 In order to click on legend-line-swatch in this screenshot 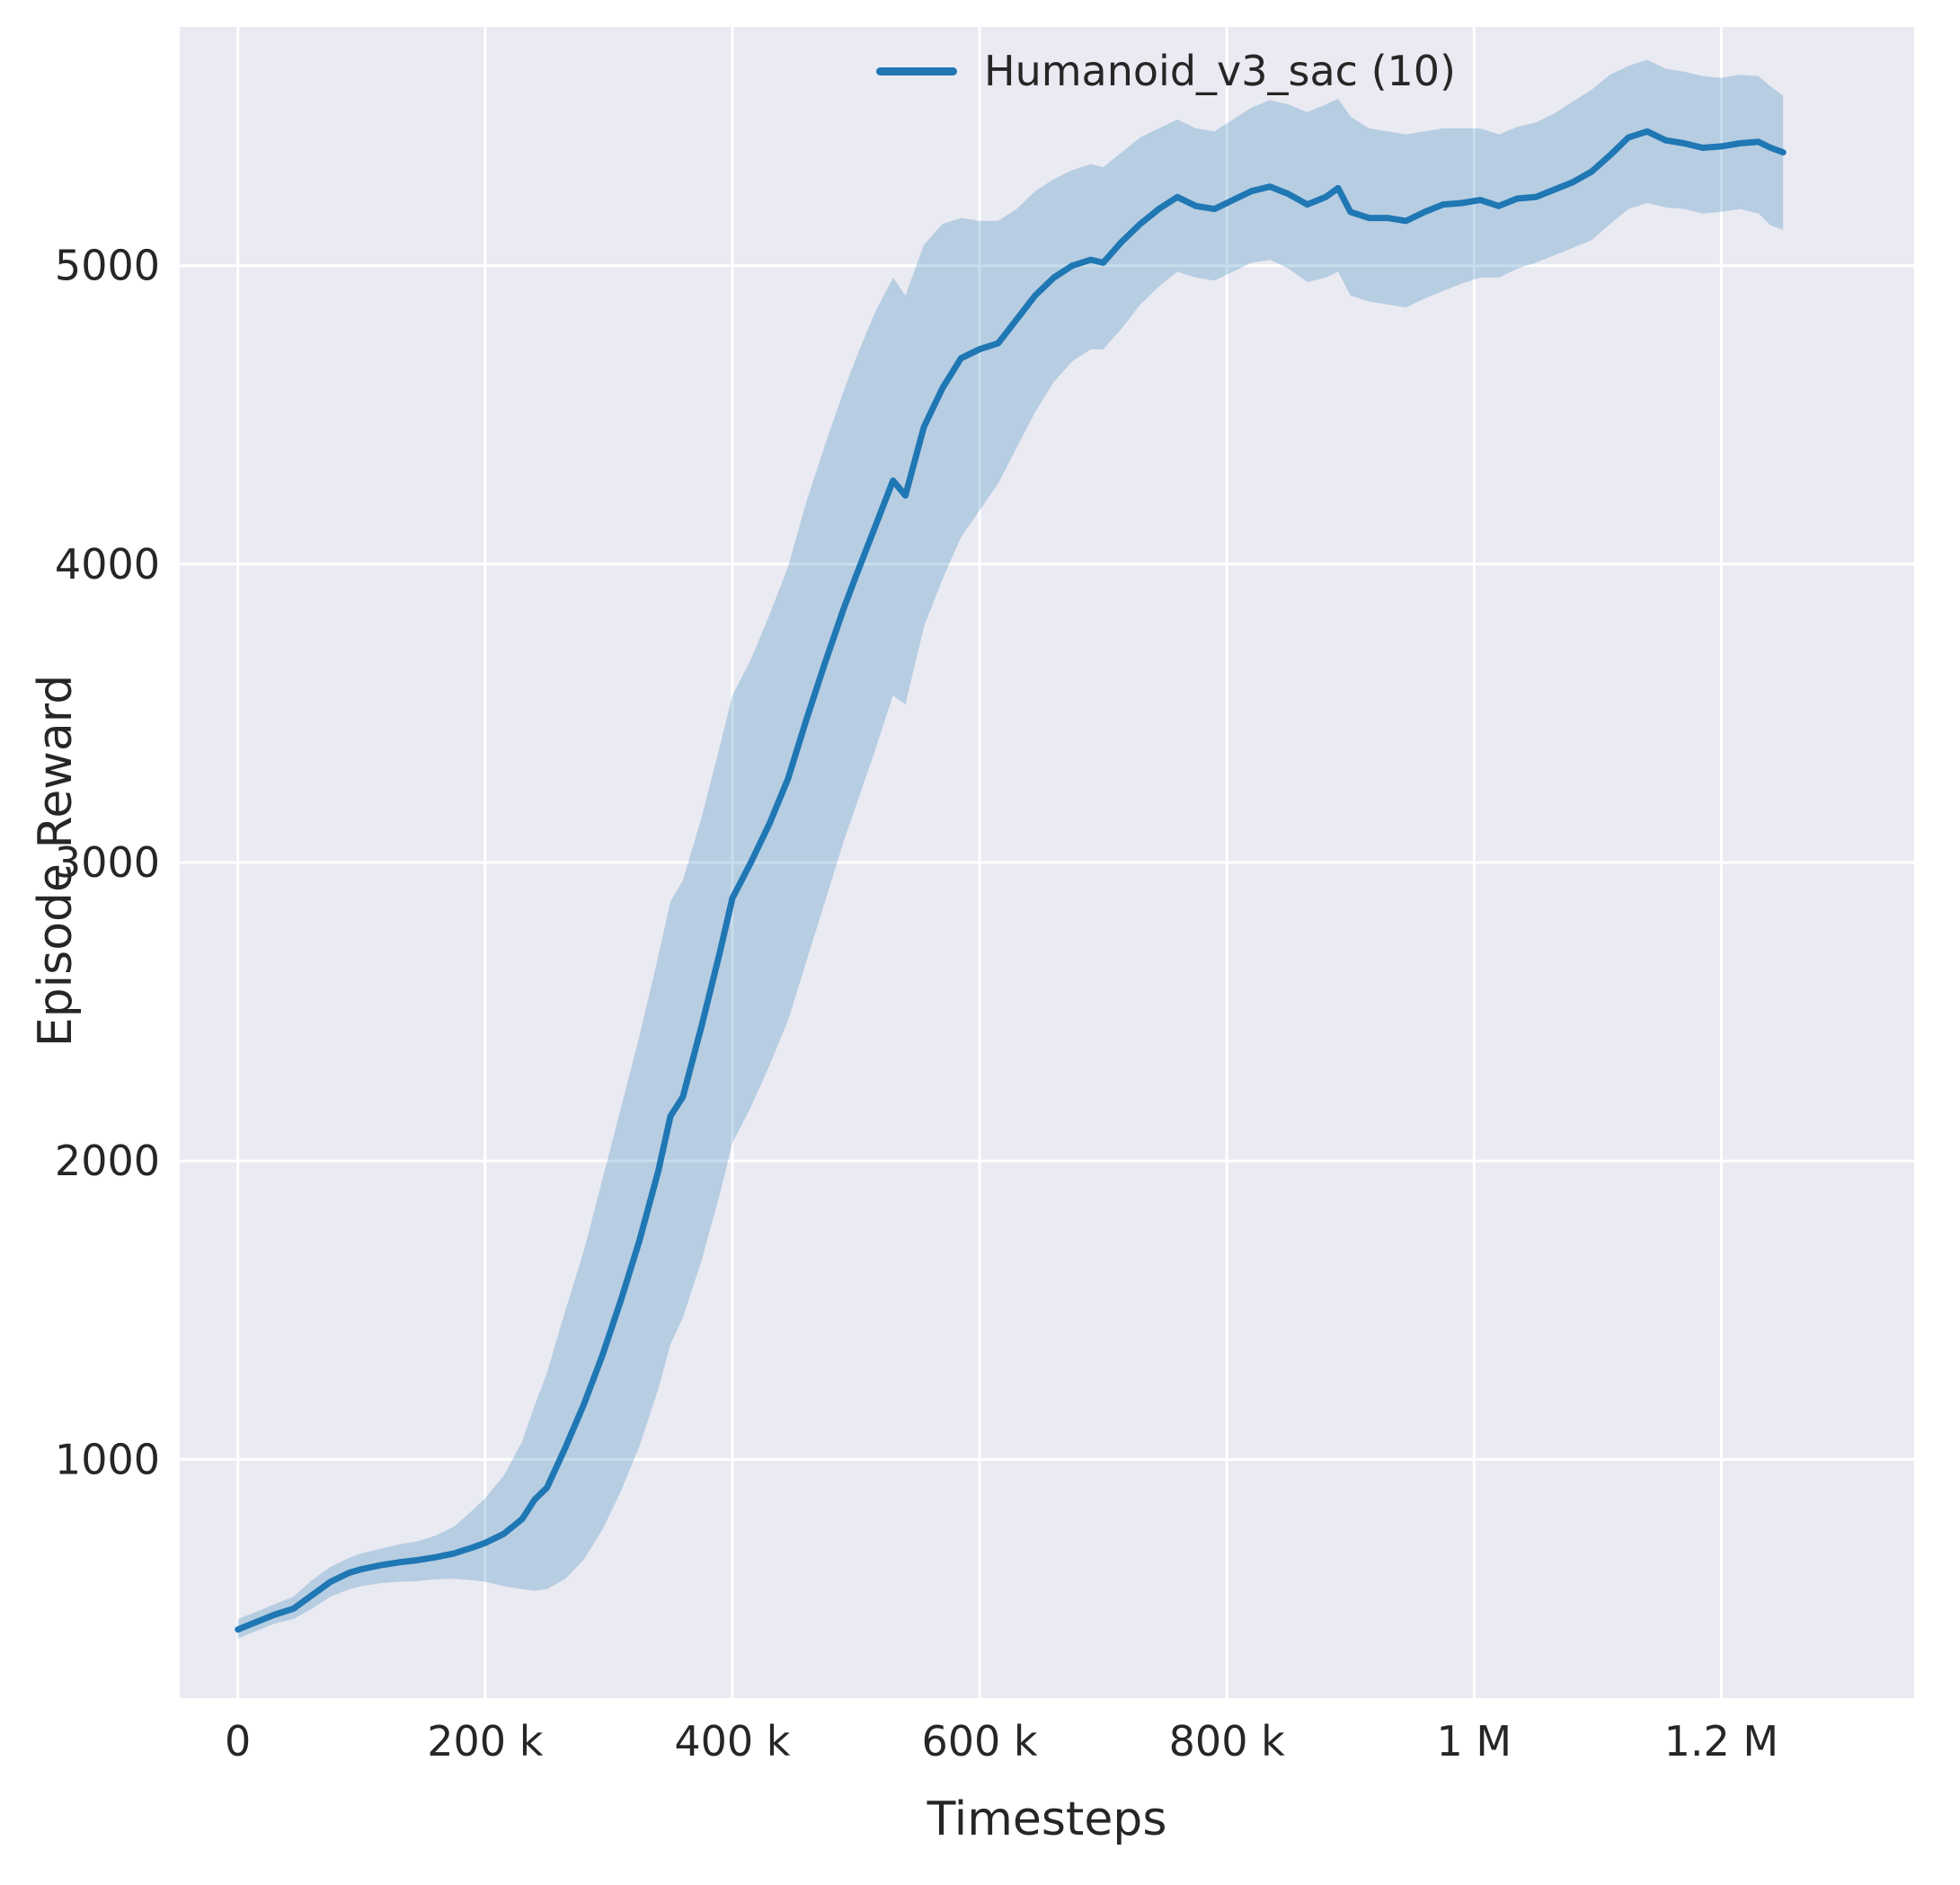, I will do `click(917, 70)`.